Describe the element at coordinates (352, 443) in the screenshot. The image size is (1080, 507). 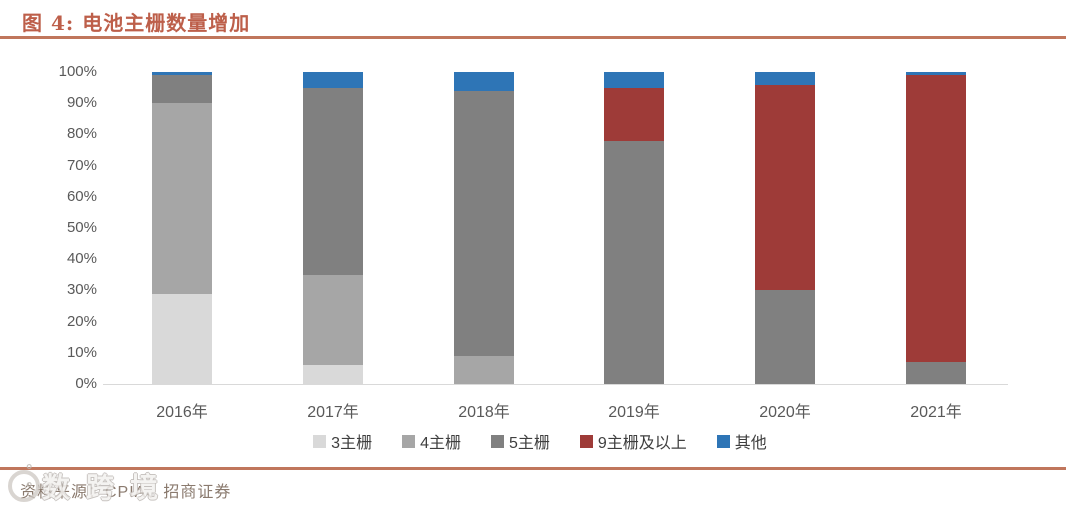
I see `legend-label: 3主栅` at that location.